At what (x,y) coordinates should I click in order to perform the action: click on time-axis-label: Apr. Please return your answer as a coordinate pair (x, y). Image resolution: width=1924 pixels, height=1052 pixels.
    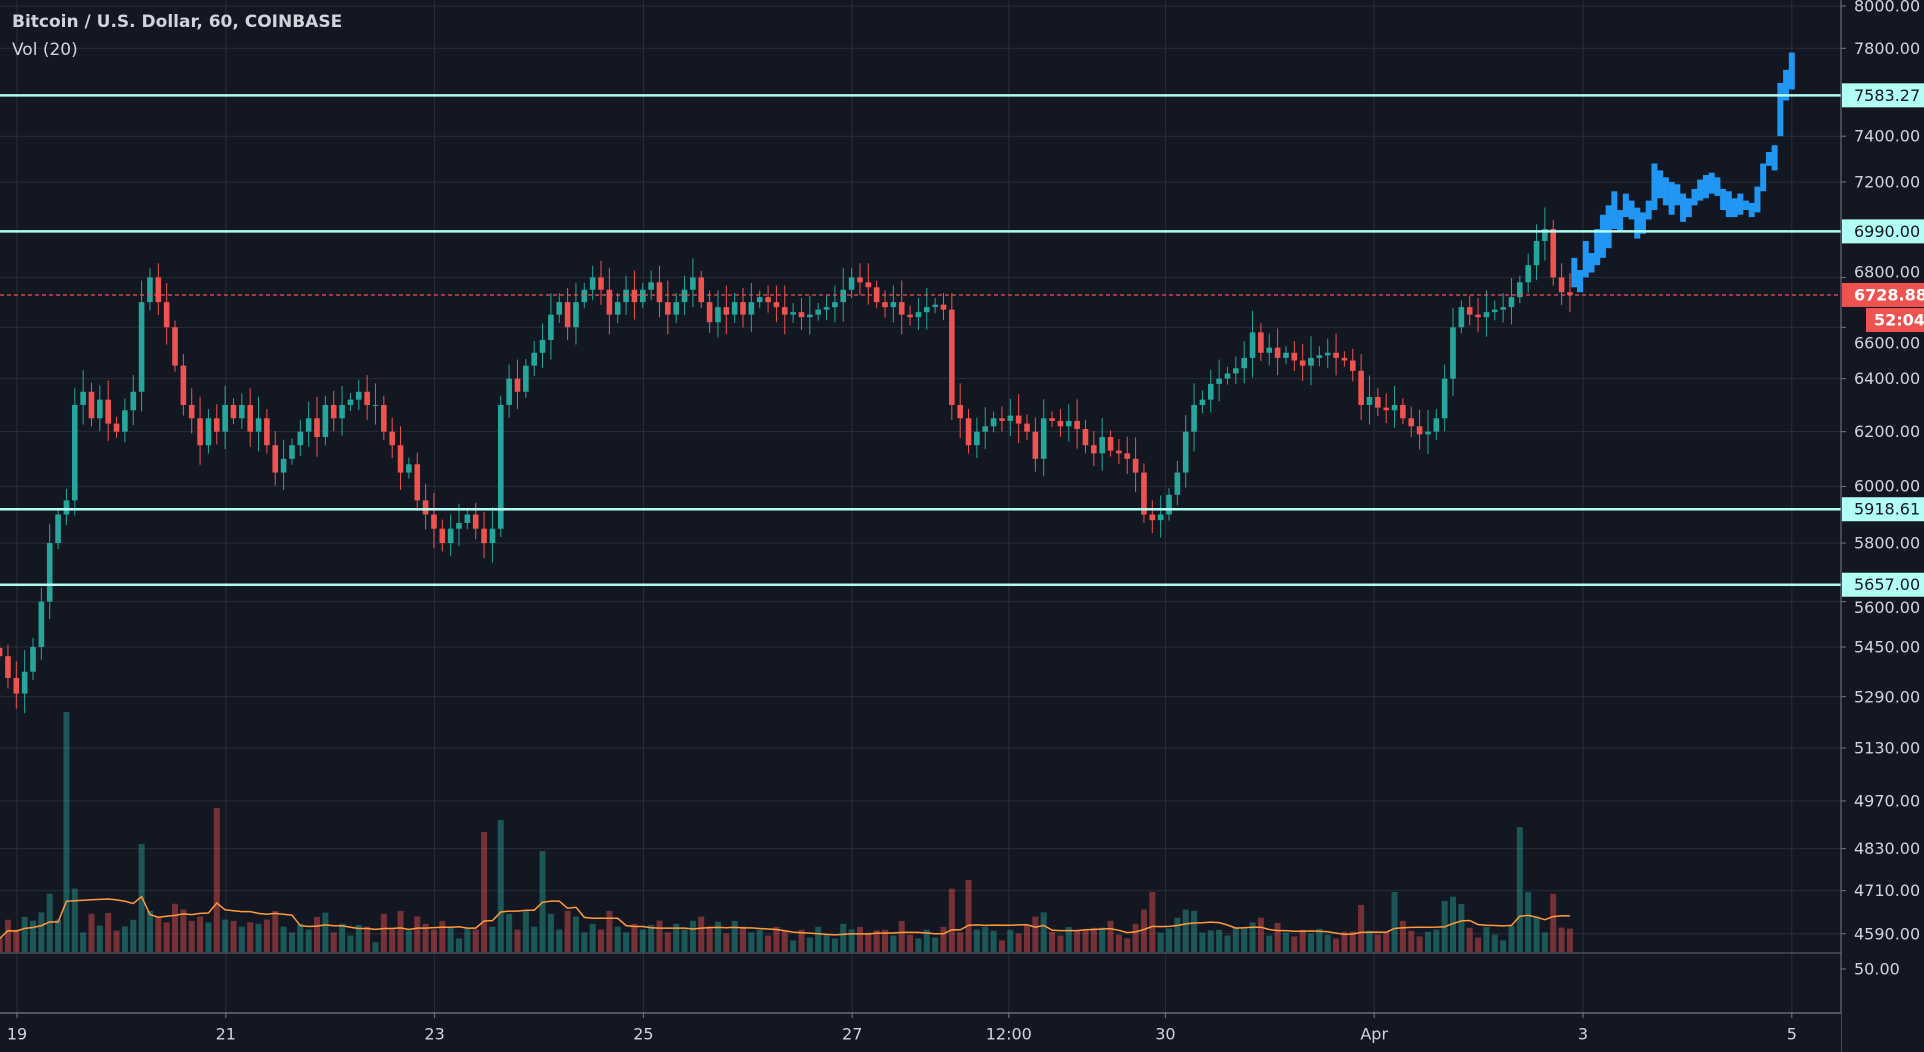
    Looking at the image, I should click on (1374, 1034).